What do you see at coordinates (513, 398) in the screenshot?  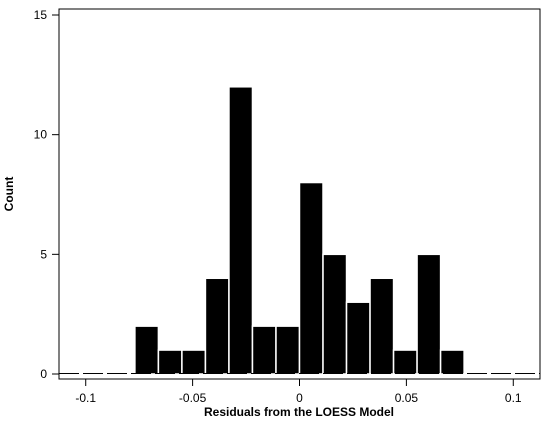 I see `x-tick-label: 0.1` at bounding box center [513, 398].